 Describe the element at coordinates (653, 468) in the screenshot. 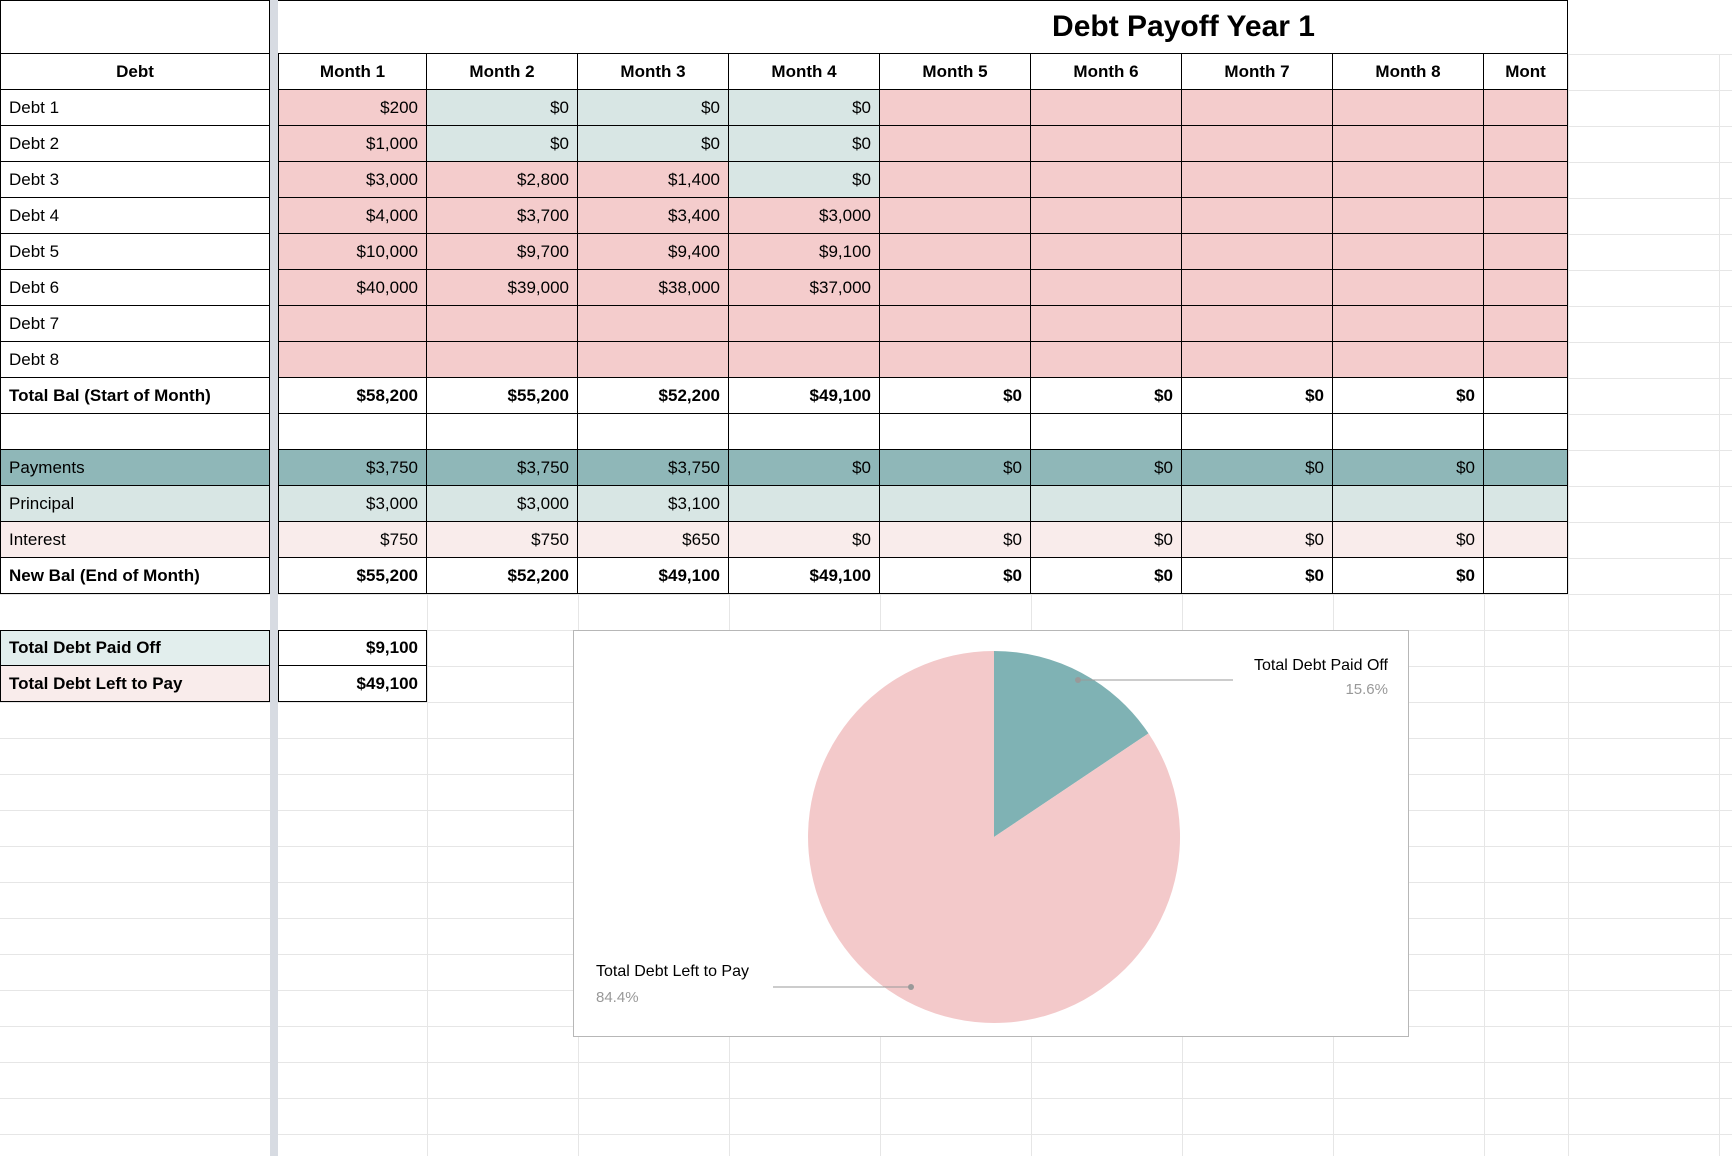

I see `month-cell: $3,750` at that location.